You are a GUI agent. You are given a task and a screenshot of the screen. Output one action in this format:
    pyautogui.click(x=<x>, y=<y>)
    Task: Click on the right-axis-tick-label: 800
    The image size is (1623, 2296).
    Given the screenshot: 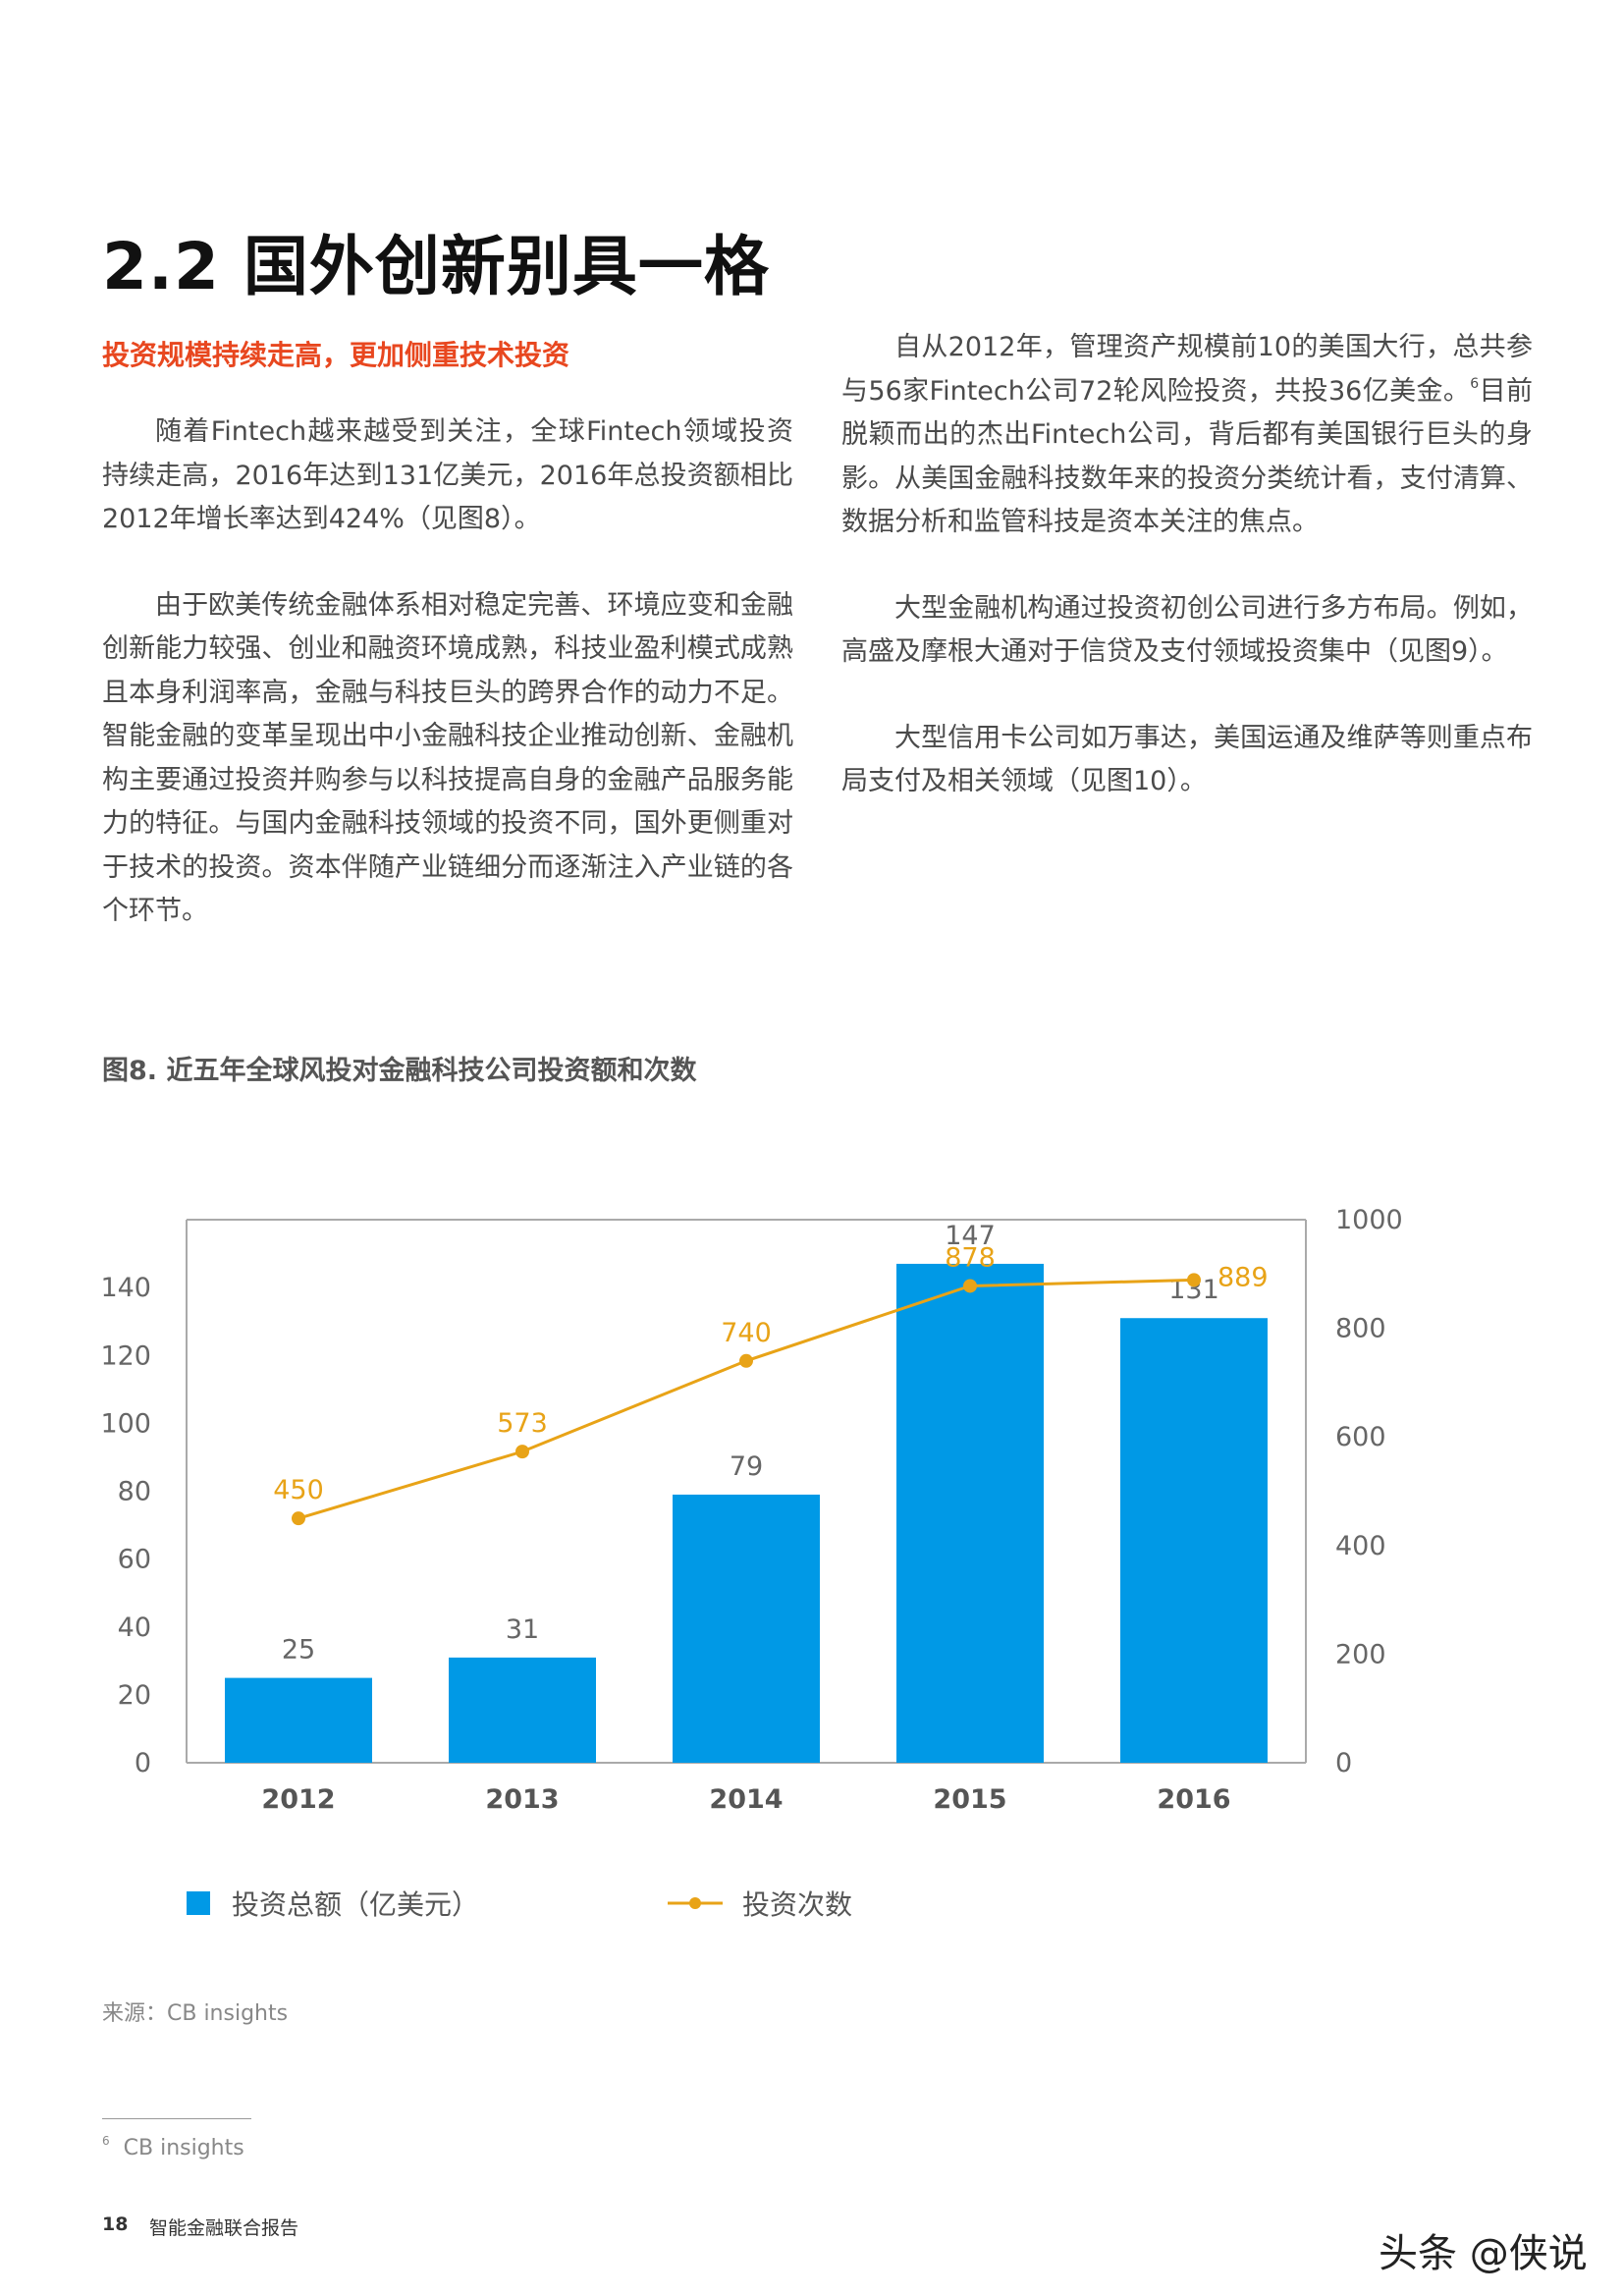 What is the action you would take?
    pyautogui.click(x=1360, y=1329)
    